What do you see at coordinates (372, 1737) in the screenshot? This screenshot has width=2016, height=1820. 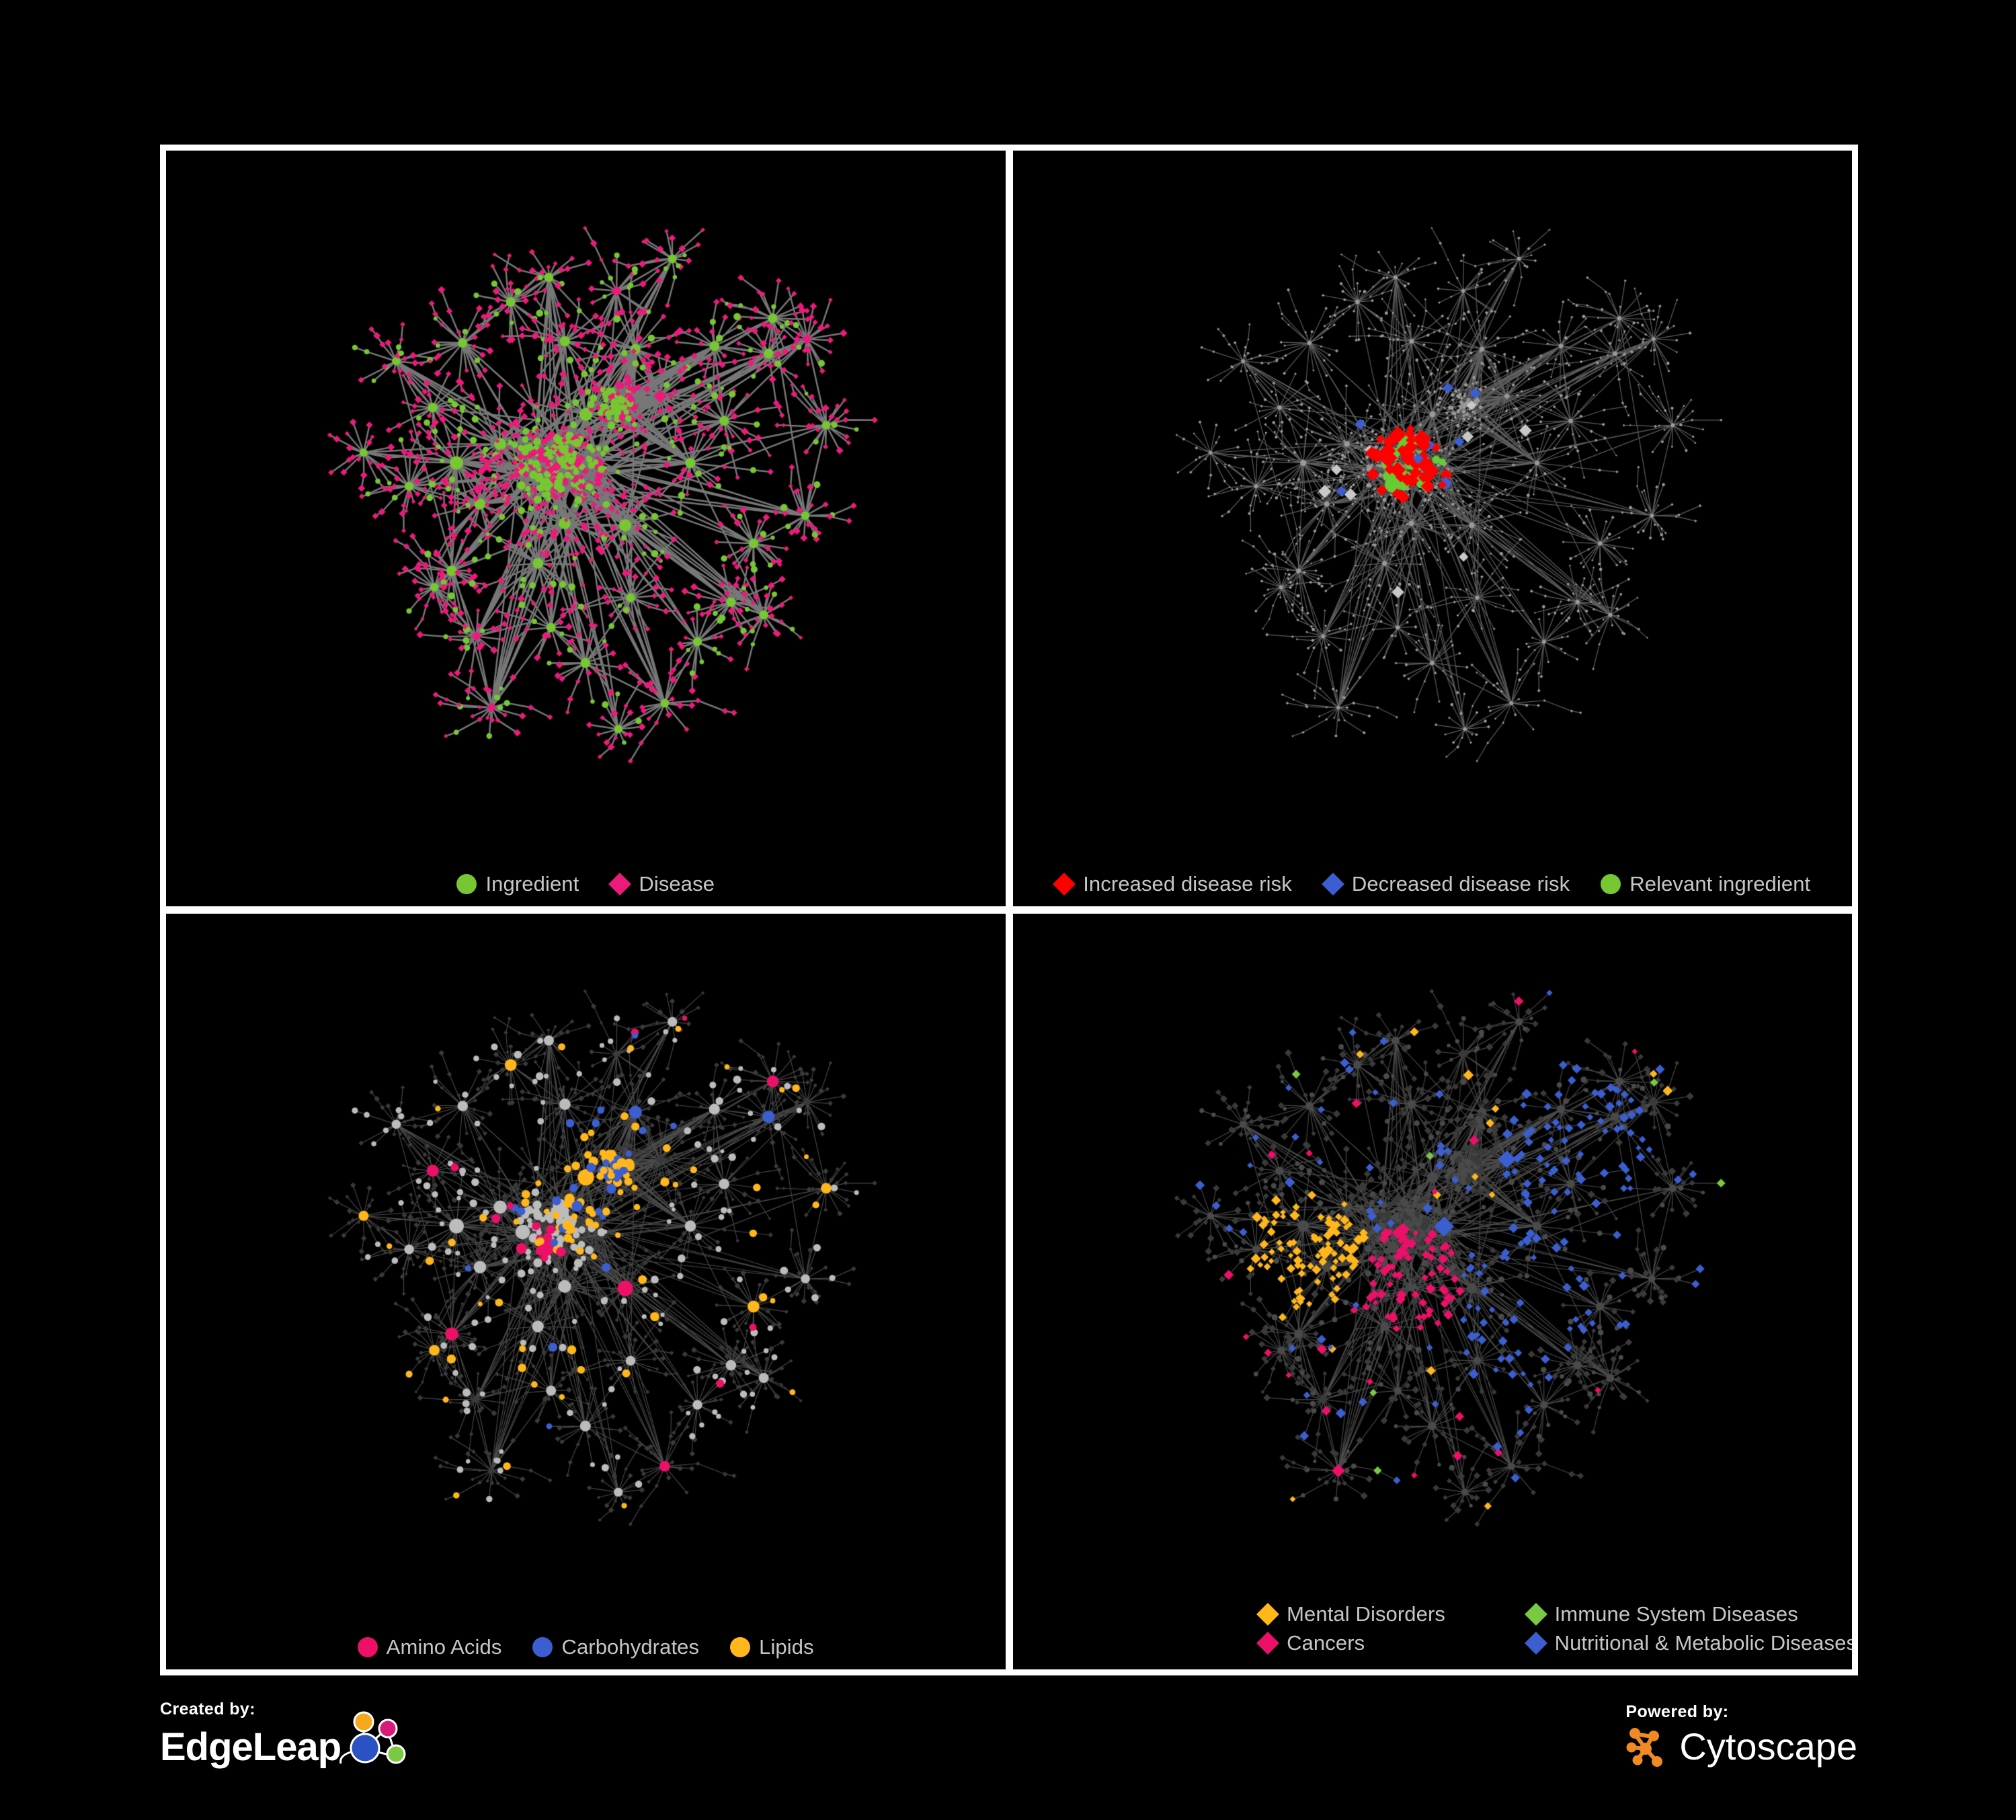 I see `edgeleap-network-logo-icon` at bounding box center [372, 1737].